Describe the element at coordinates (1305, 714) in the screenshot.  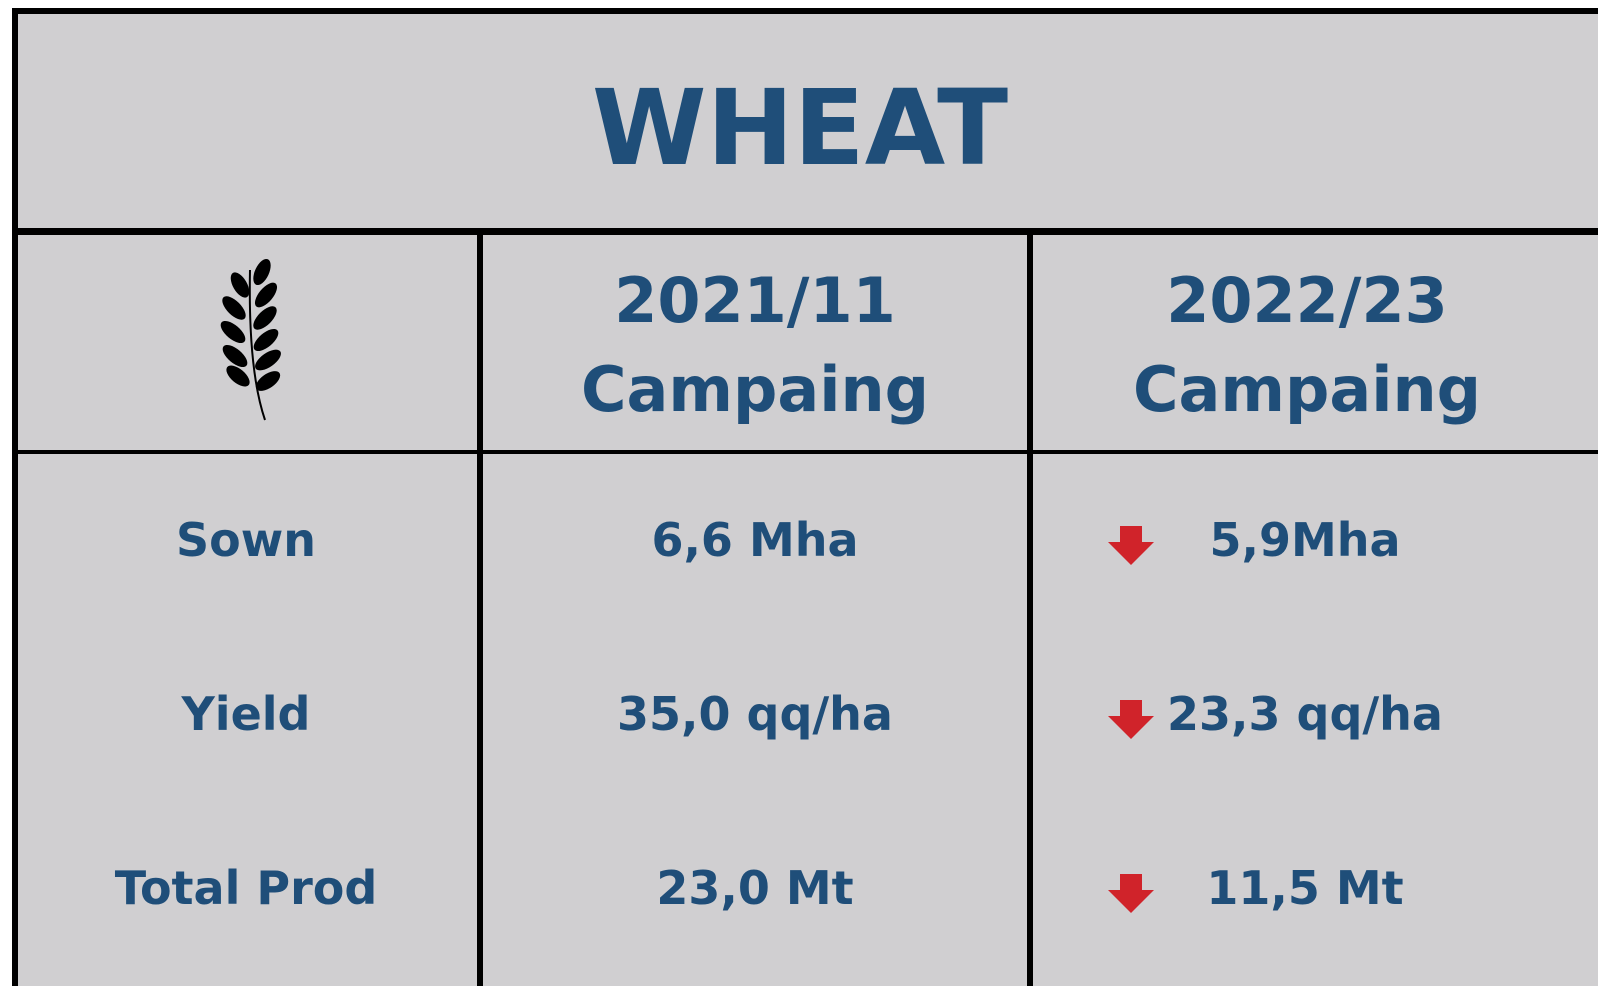
I see `cell-value: 23,3 qq/ha` at that location.